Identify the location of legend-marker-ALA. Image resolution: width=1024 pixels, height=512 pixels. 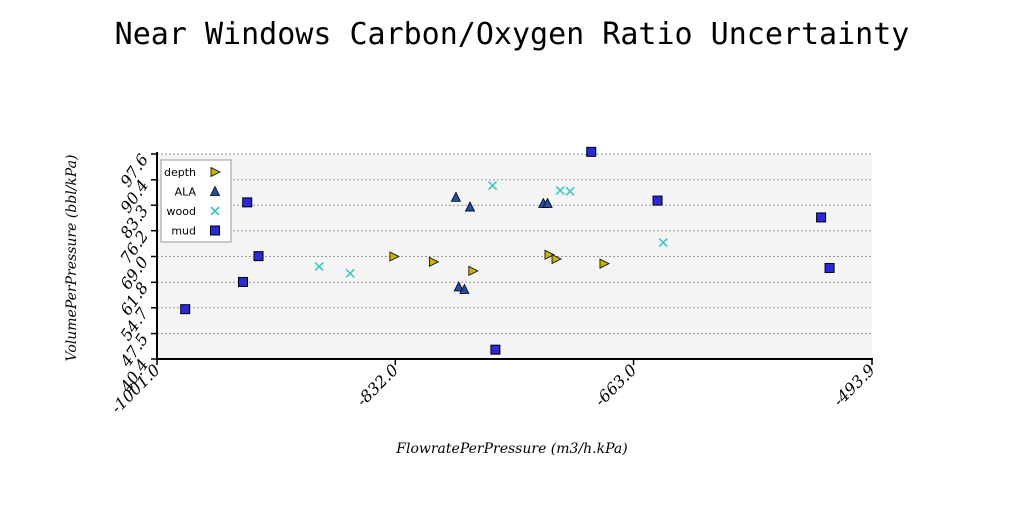
(215, 190).